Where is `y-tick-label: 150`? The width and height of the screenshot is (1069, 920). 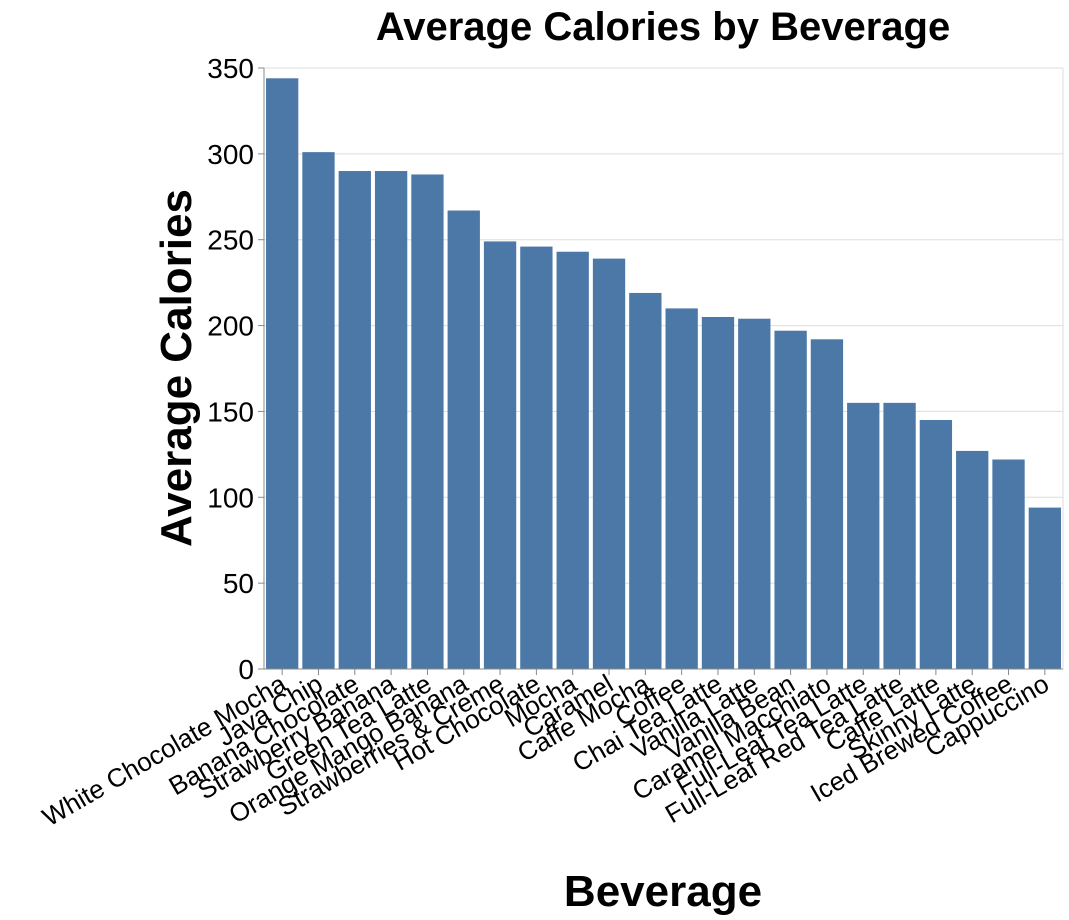 y-tick-label: 150 is located at coordinates (230, 411).